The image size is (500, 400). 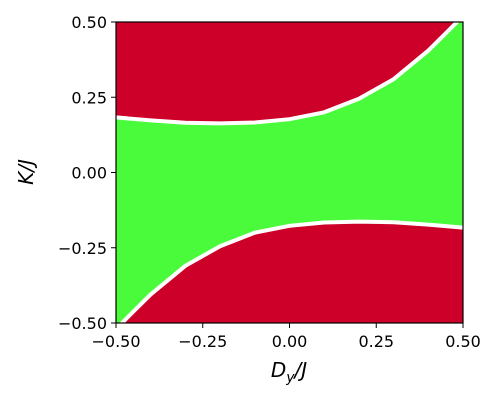 I want to click on x-axis-label: Dy/J, so click(x=289, y=372).